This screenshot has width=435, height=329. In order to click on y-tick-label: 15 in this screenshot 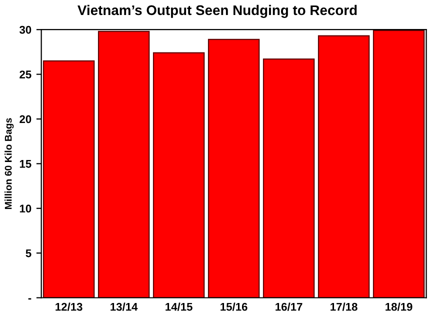, I will do `click(26, 164)`.